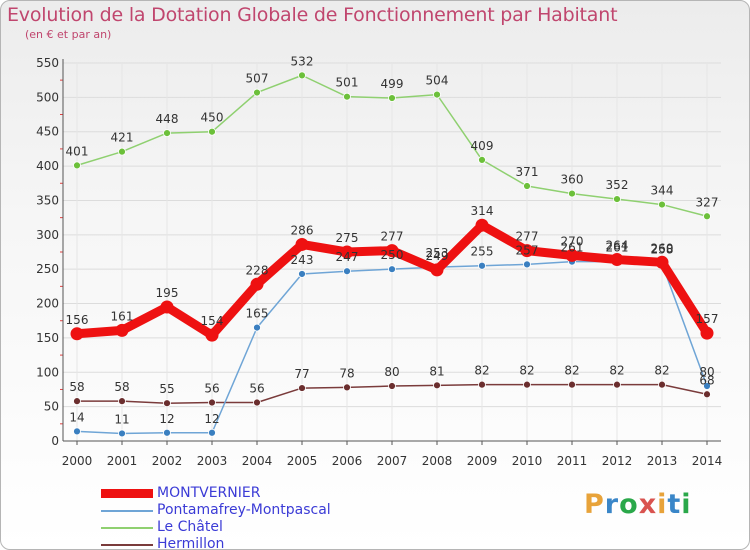  What do you see at coordinates (648, 504) in the screenshot?
I see `logo-letter: x` at bounding box center [648, 504].